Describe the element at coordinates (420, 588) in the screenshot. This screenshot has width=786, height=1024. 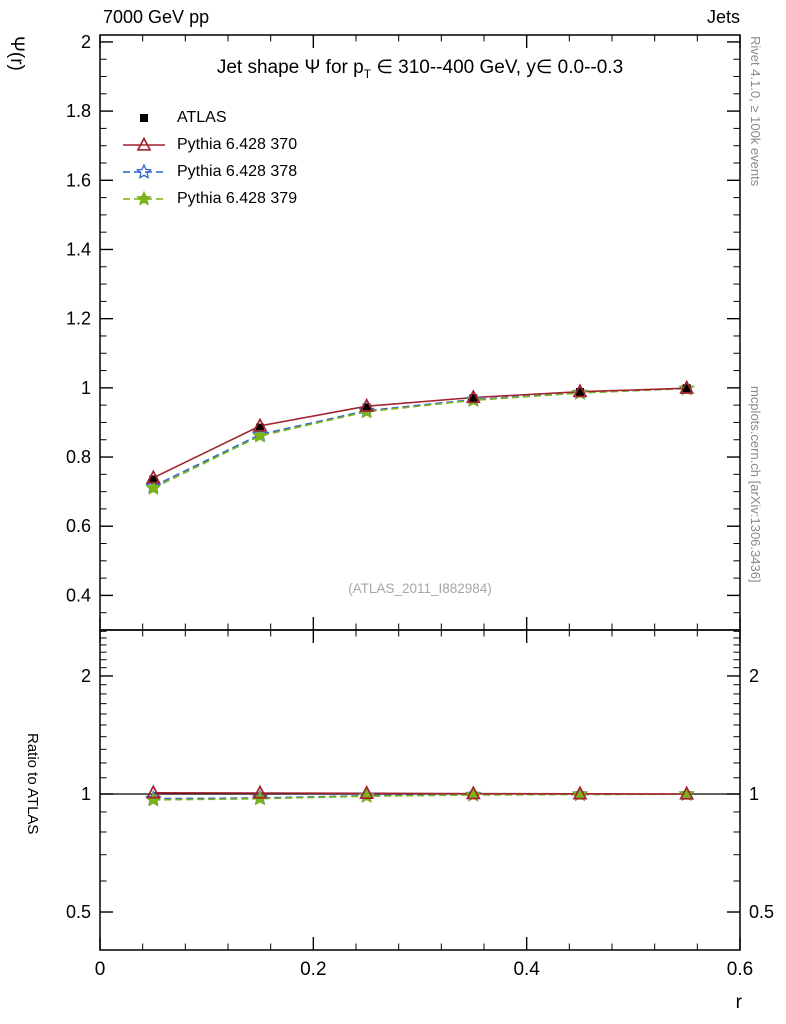
I see `analysis-id-watermark: (ATLAS_2011_I882984)` at that location.